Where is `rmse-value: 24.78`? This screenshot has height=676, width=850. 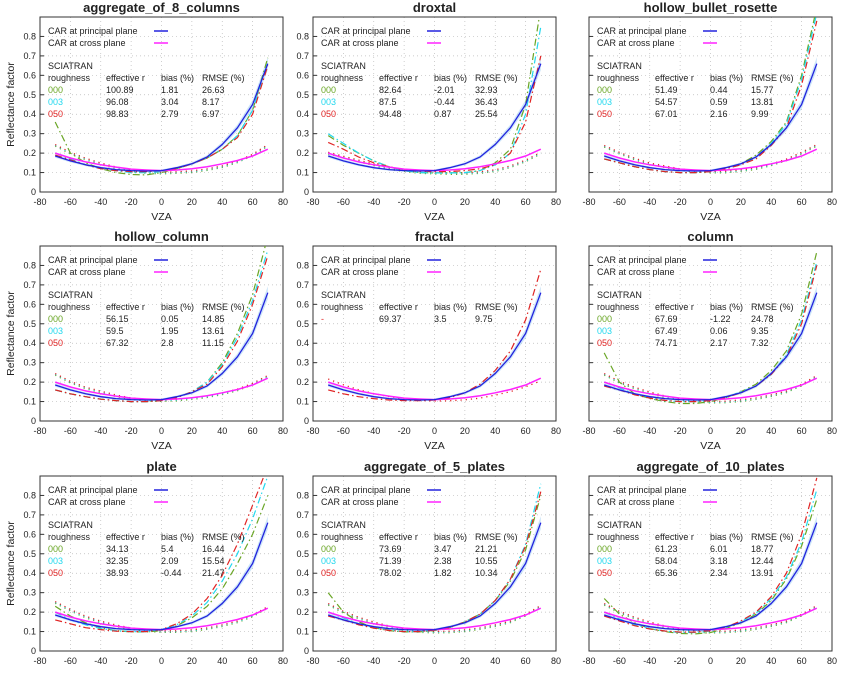
rmse-value: 24.78 is located at coordinates (762, 319).